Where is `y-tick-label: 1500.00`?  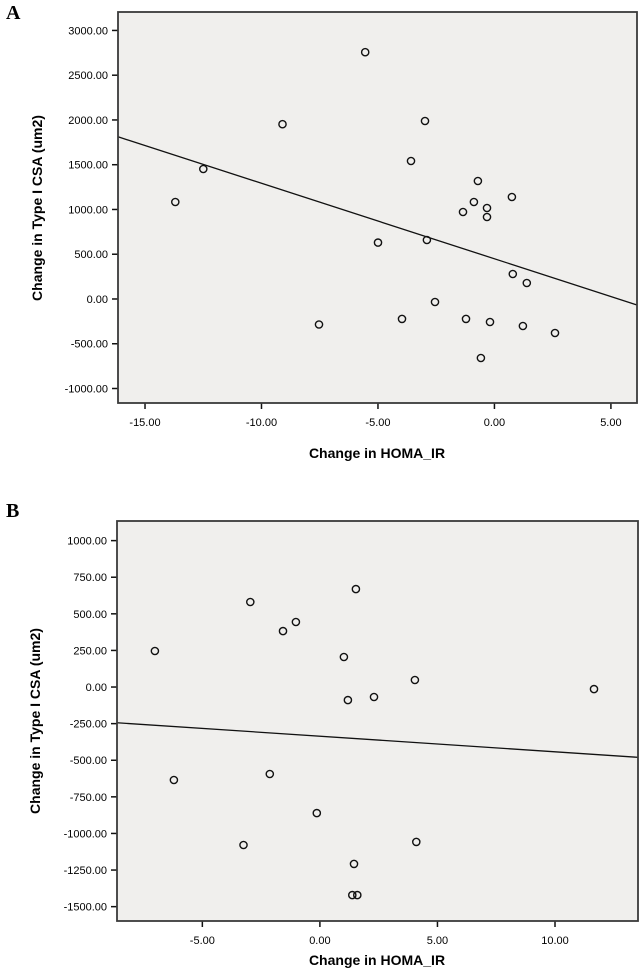
y-tick-label: 1500.00 is located at coordinates (88, 166).